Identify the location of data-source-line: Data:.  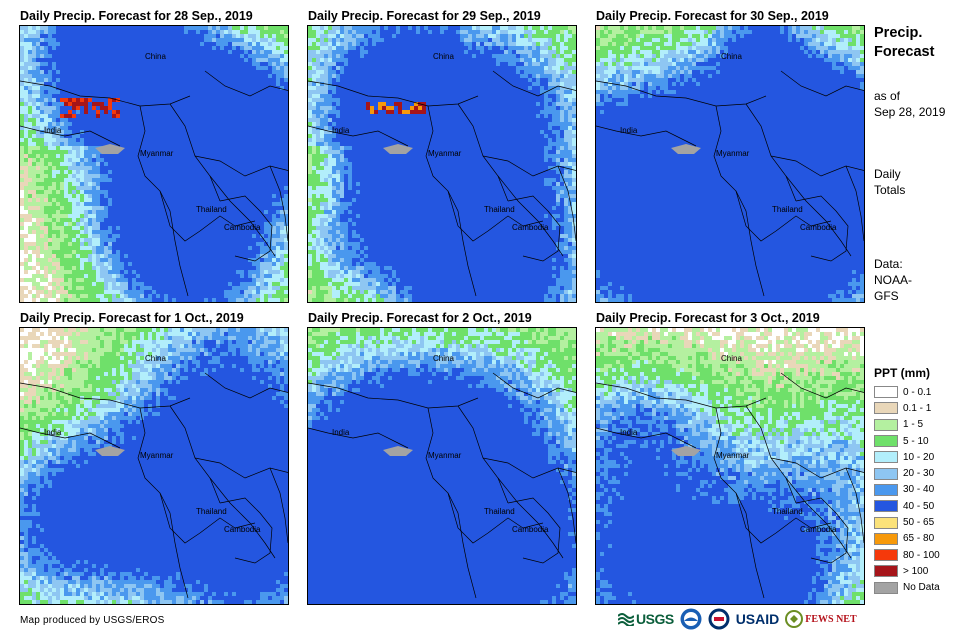
(893, 264).